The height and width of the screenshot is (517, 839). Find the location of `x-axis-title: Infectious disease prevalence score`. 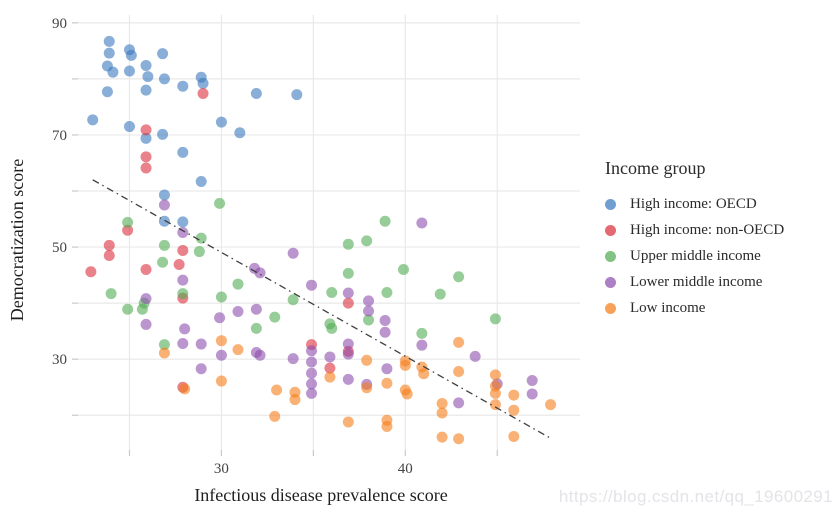

x-axis-title: Infectious disease prevalence score is located at coordinates (321, 495).